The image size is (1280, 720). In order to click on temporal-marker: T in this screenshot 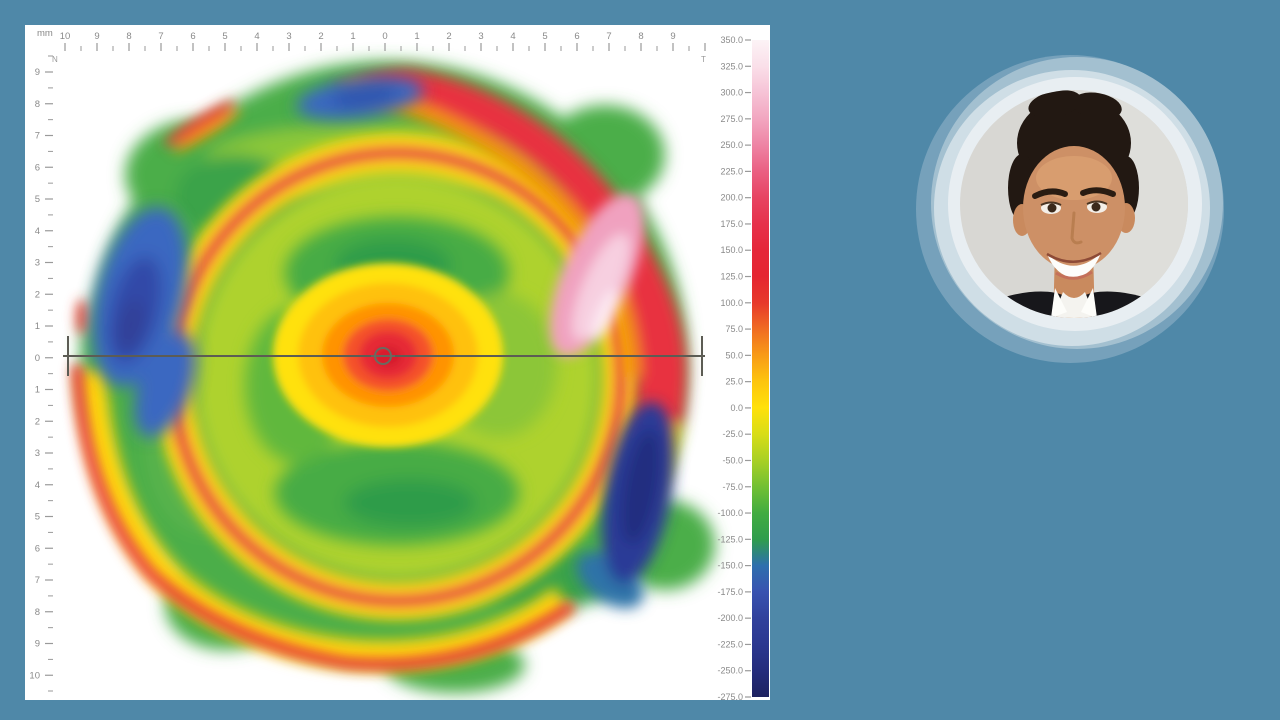, I will do `click(703, 59)`.